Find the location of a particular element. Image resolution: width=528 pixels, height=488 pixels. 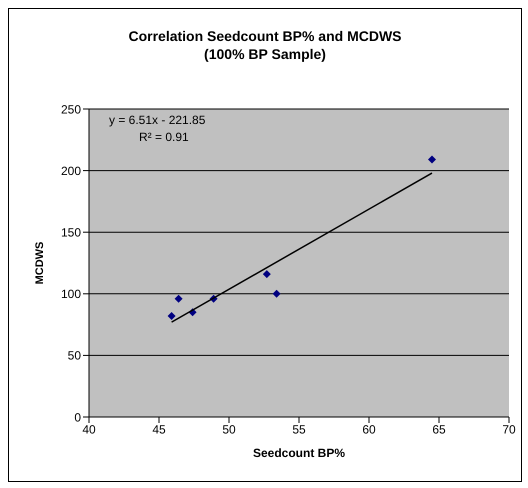

annotation: R² = 0.91 is located at coordinates (164, 137).